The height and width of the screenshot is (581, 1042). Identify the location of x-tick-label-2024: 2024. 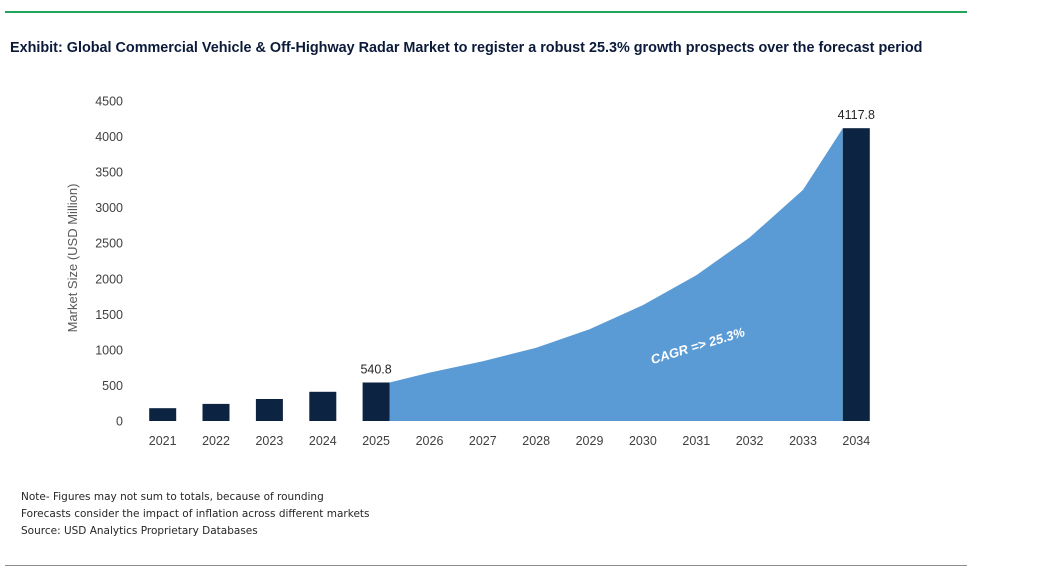
(323, 441).